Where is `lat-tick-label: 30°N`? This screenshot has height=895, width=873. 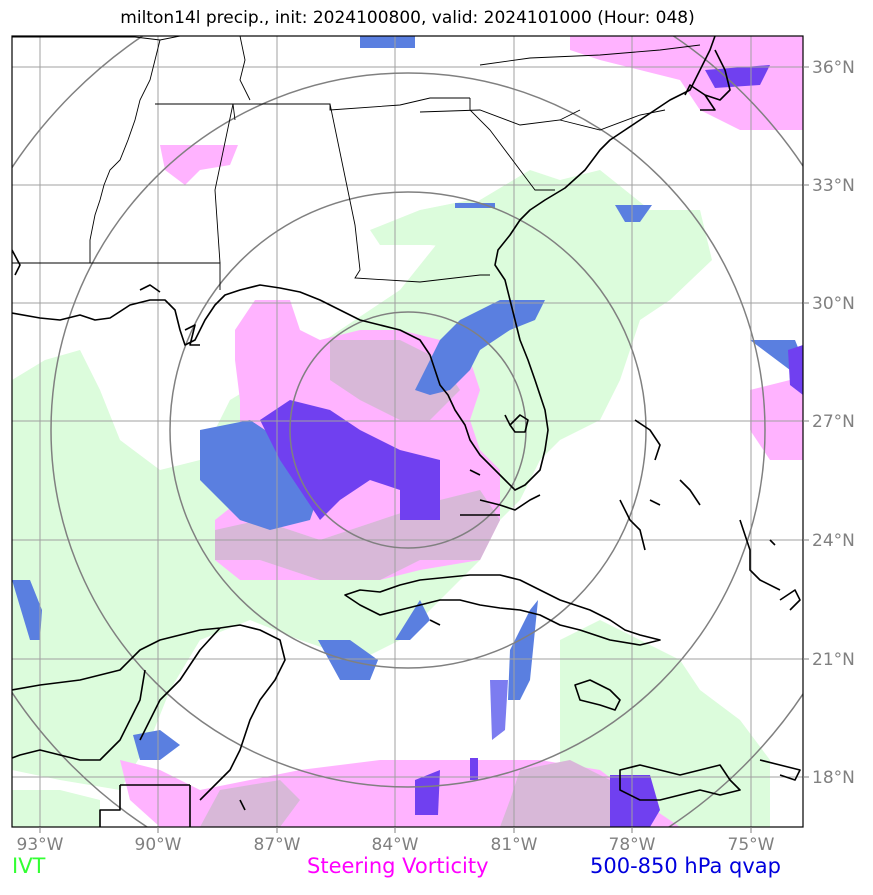 lat-tick-label: 30°N is located at coordinates (833, 304).